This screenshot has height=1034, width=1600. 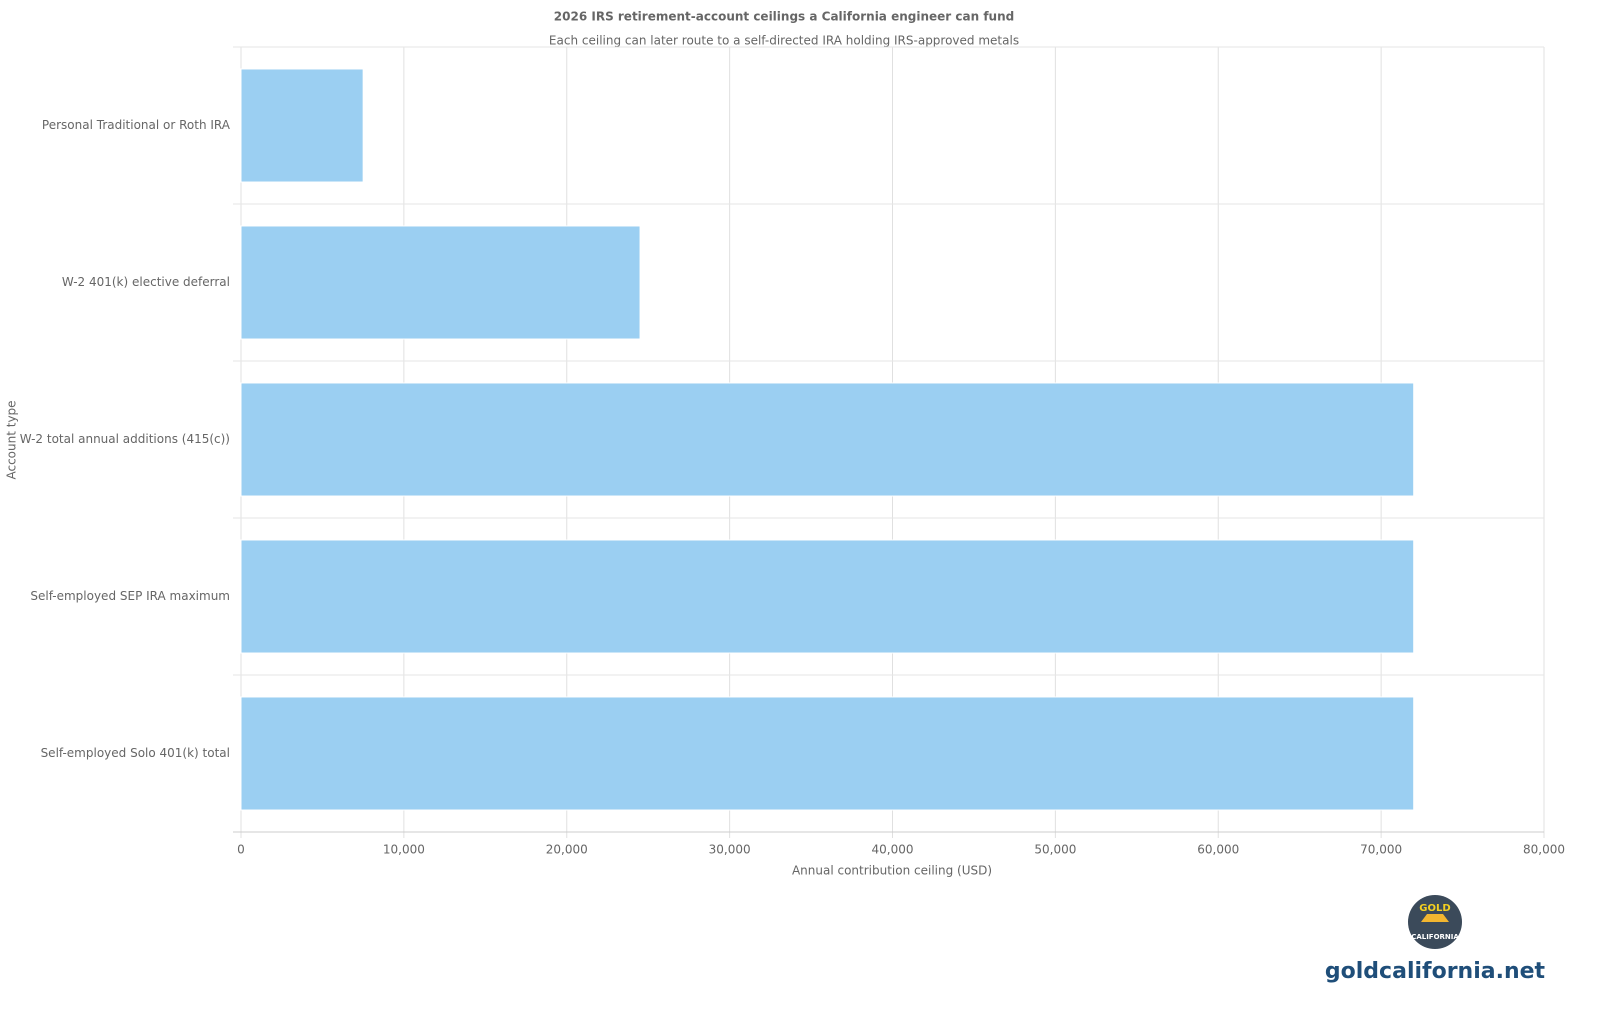 What do you see at coordinates (1435, 971) in the screenshot?
I see `watermark-text: goldcalifornia.net` at bounding box center [1435, 971].